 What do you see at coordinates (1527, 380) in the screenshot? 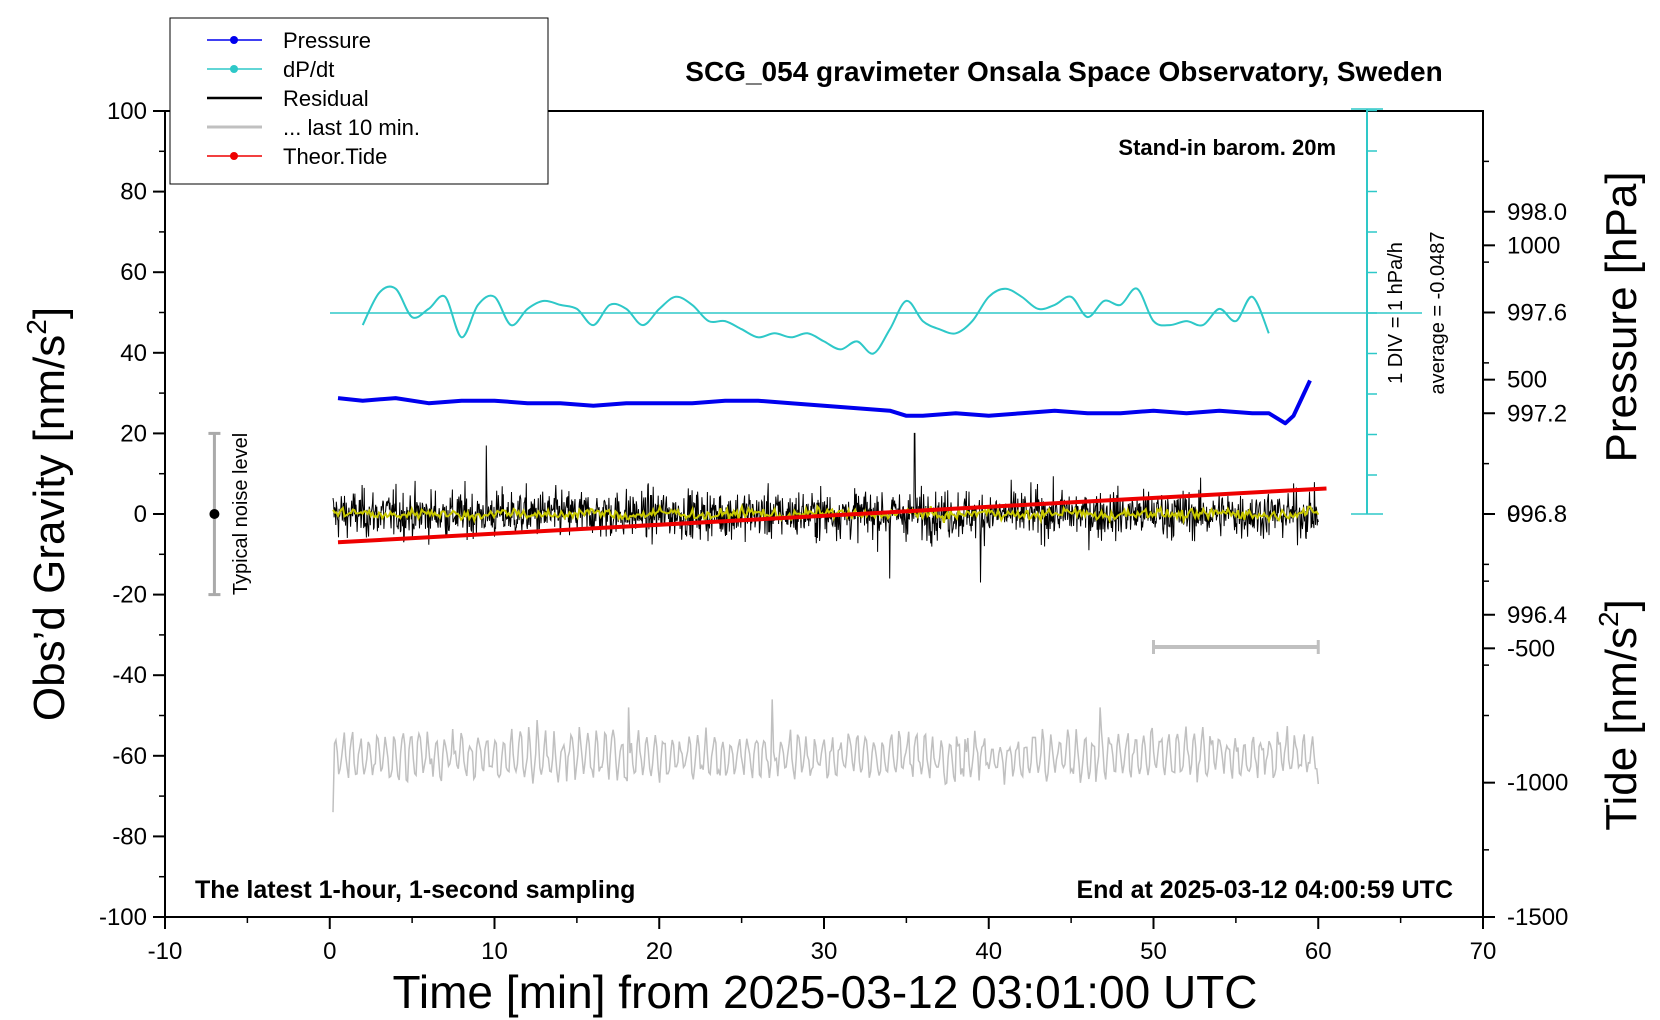
I see `tide-tick-label: 500` at bounding box center [1527, 380].